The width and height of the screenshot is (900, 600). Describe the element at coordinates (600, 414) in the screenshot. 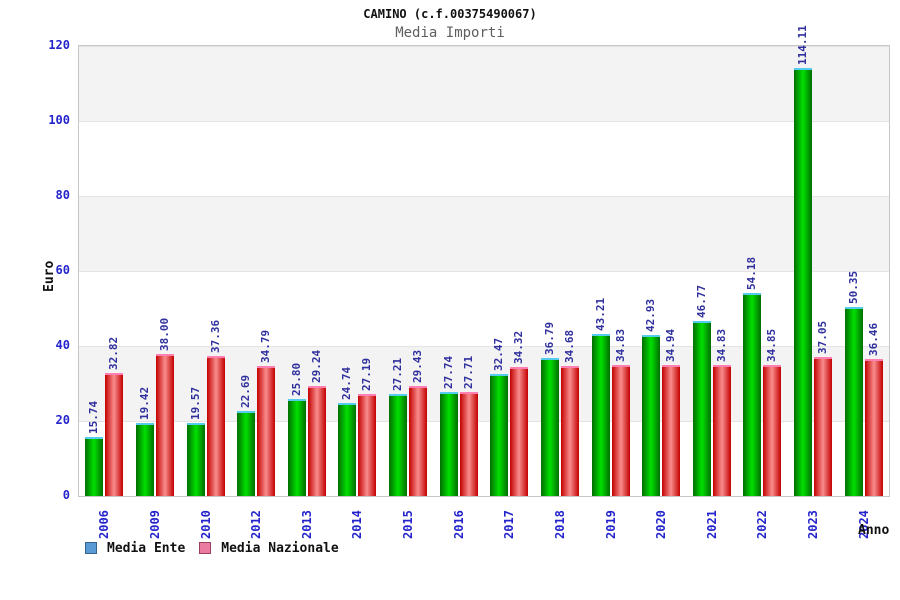

I see `bar-media-ente-2019` at that location.